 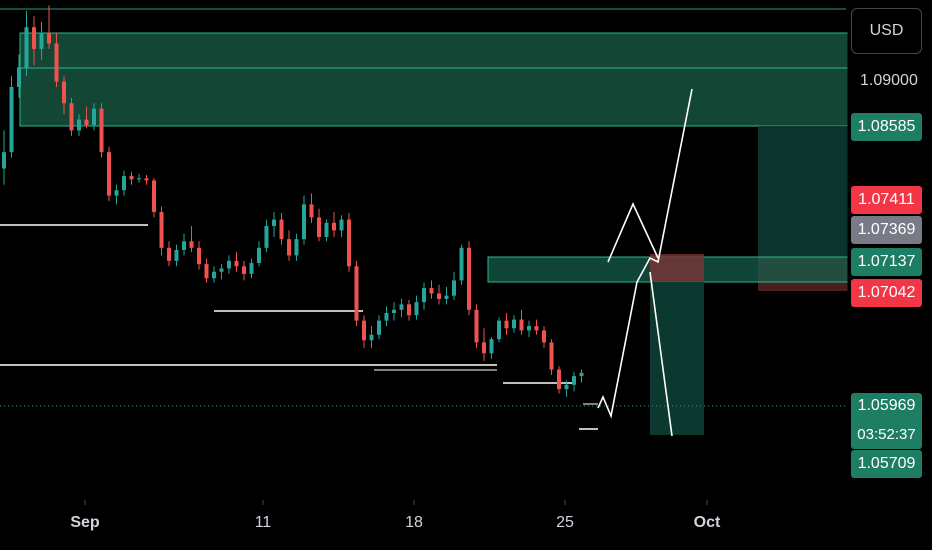 What do you see at coordinates (85, 522) in the screenshot?
I see `x-tick-sep: Sep` at bounding box center [85, 522].